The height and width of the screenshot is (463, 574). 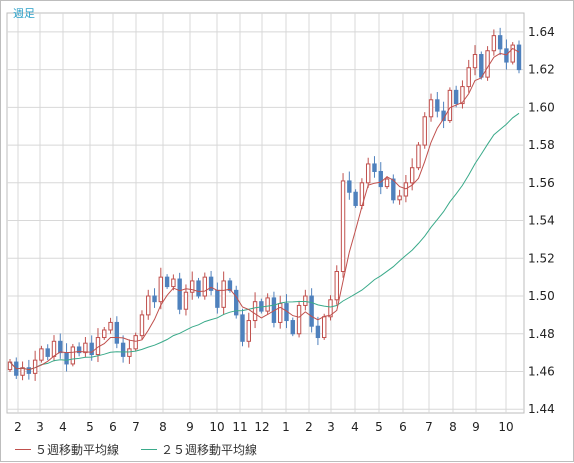 What do you see at coordinates (541, 371) in the screenshot?
I see `y-tick-label: 1.46` at bounding box center [541, 371].